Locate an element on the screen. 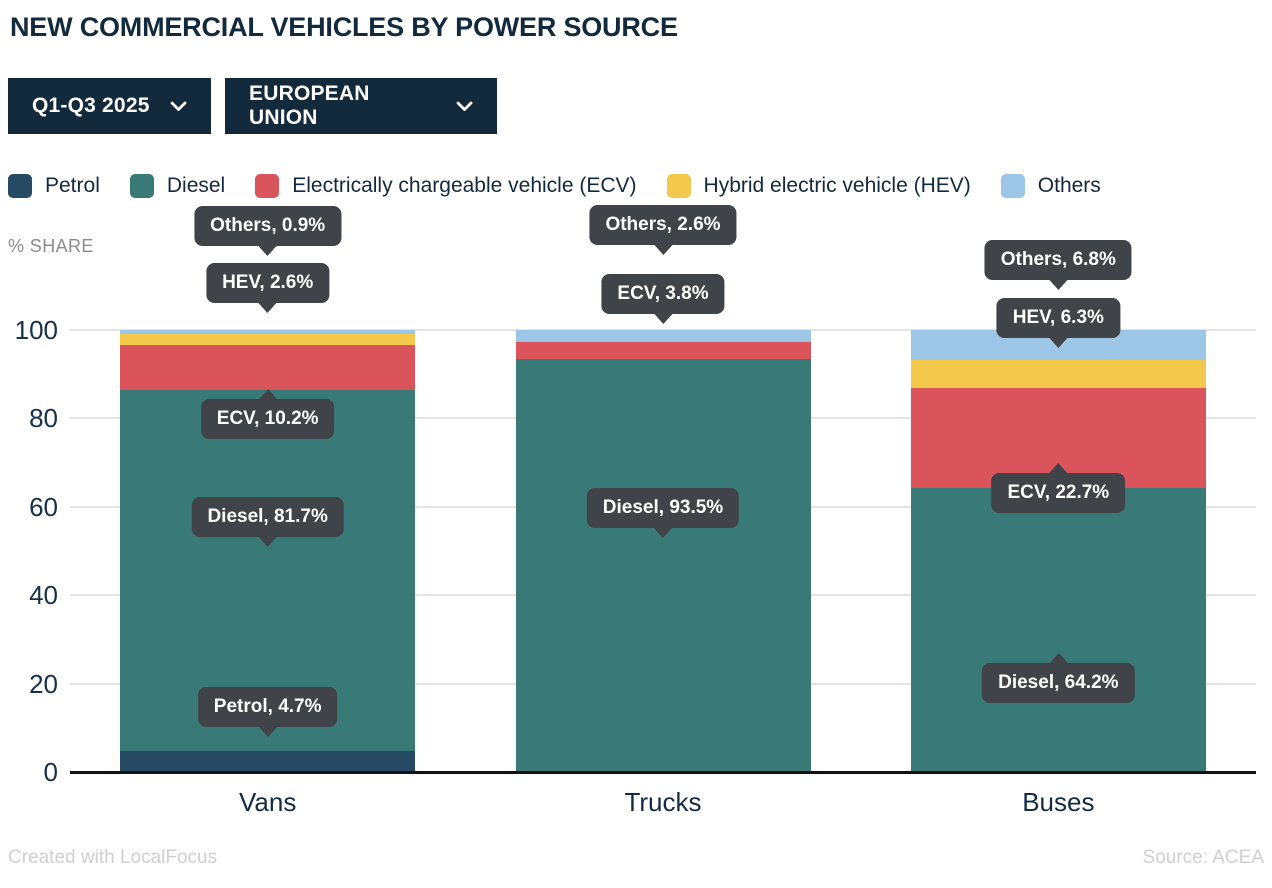 This screenshot has width=1272, height=888. legend-swatch-electrically-chargeable-vehicle-ecv is located at coordinates (267, 186).